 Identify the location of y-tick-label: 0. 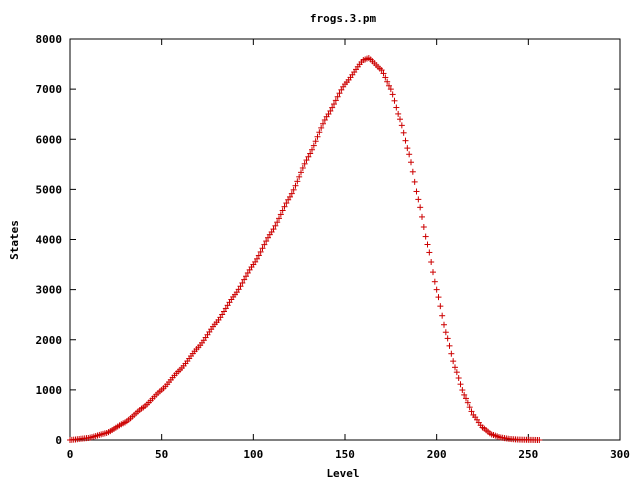
(58, 440).